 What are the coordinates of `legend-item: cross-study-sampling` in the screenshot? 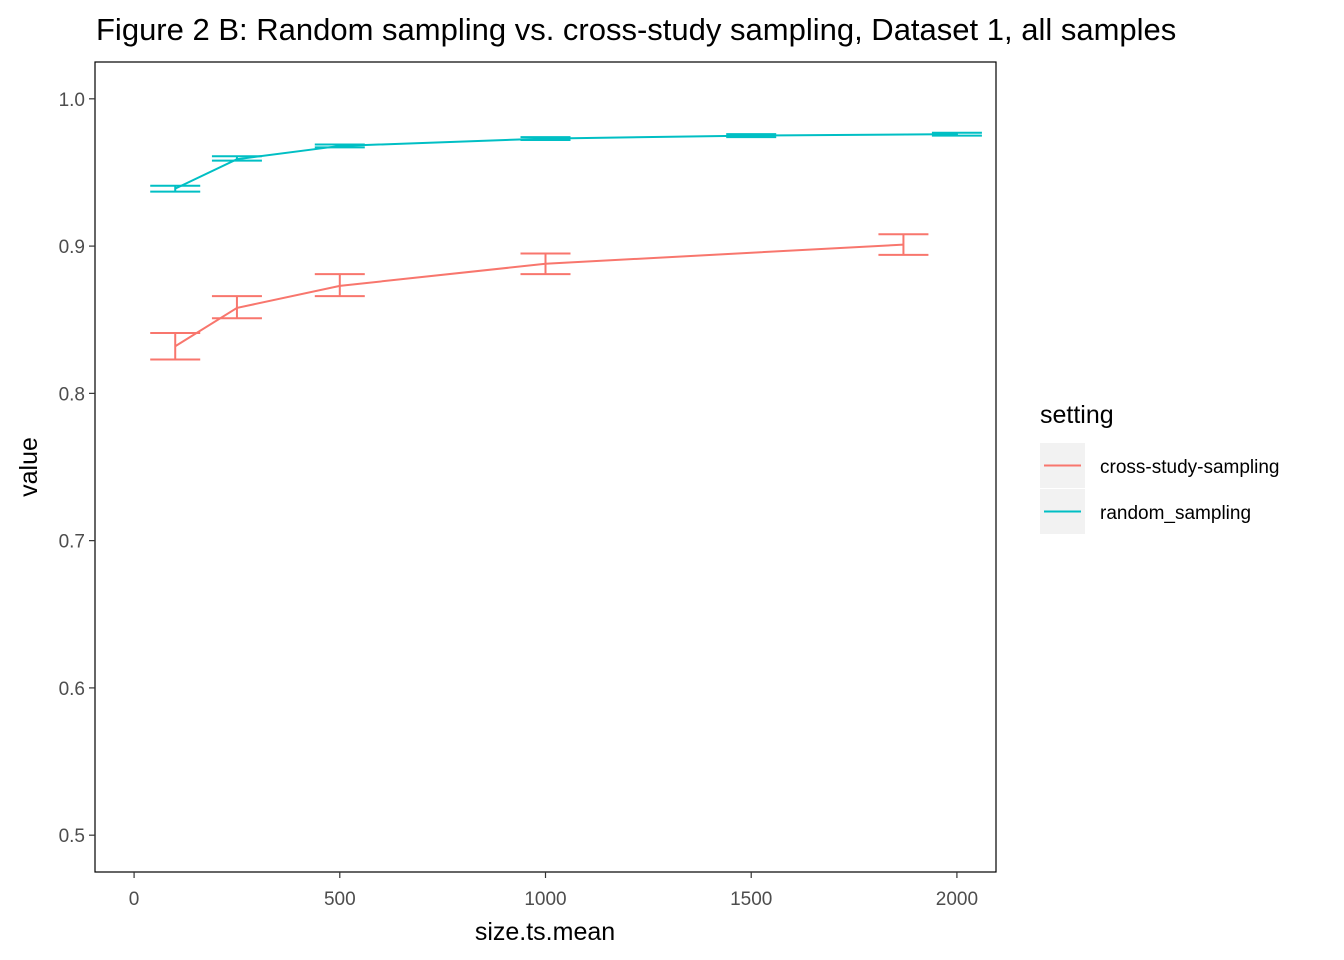 It's located at (1160, 465).